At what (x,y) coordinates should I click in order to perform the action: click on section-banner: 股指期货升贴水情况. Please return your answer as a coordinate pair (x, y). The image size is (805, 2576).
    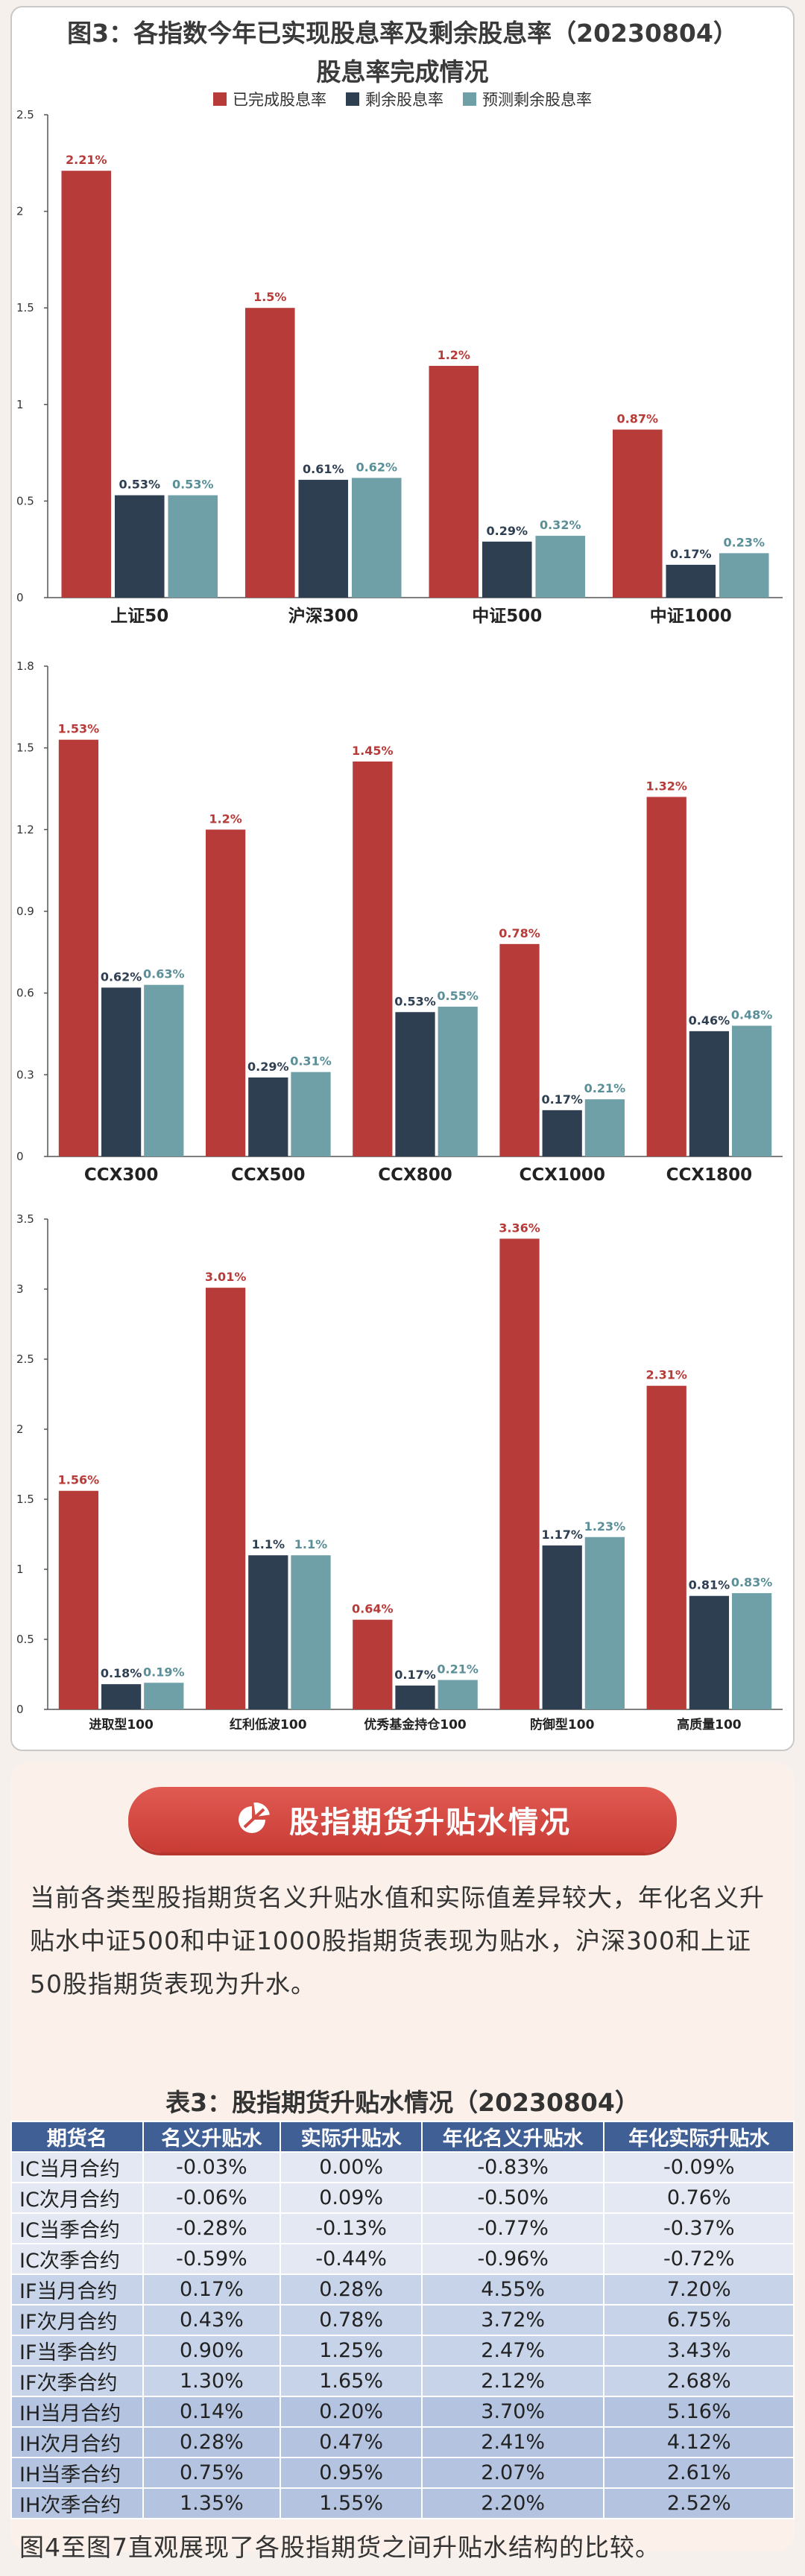
    Looking at the image, I should click on (402, 1819).